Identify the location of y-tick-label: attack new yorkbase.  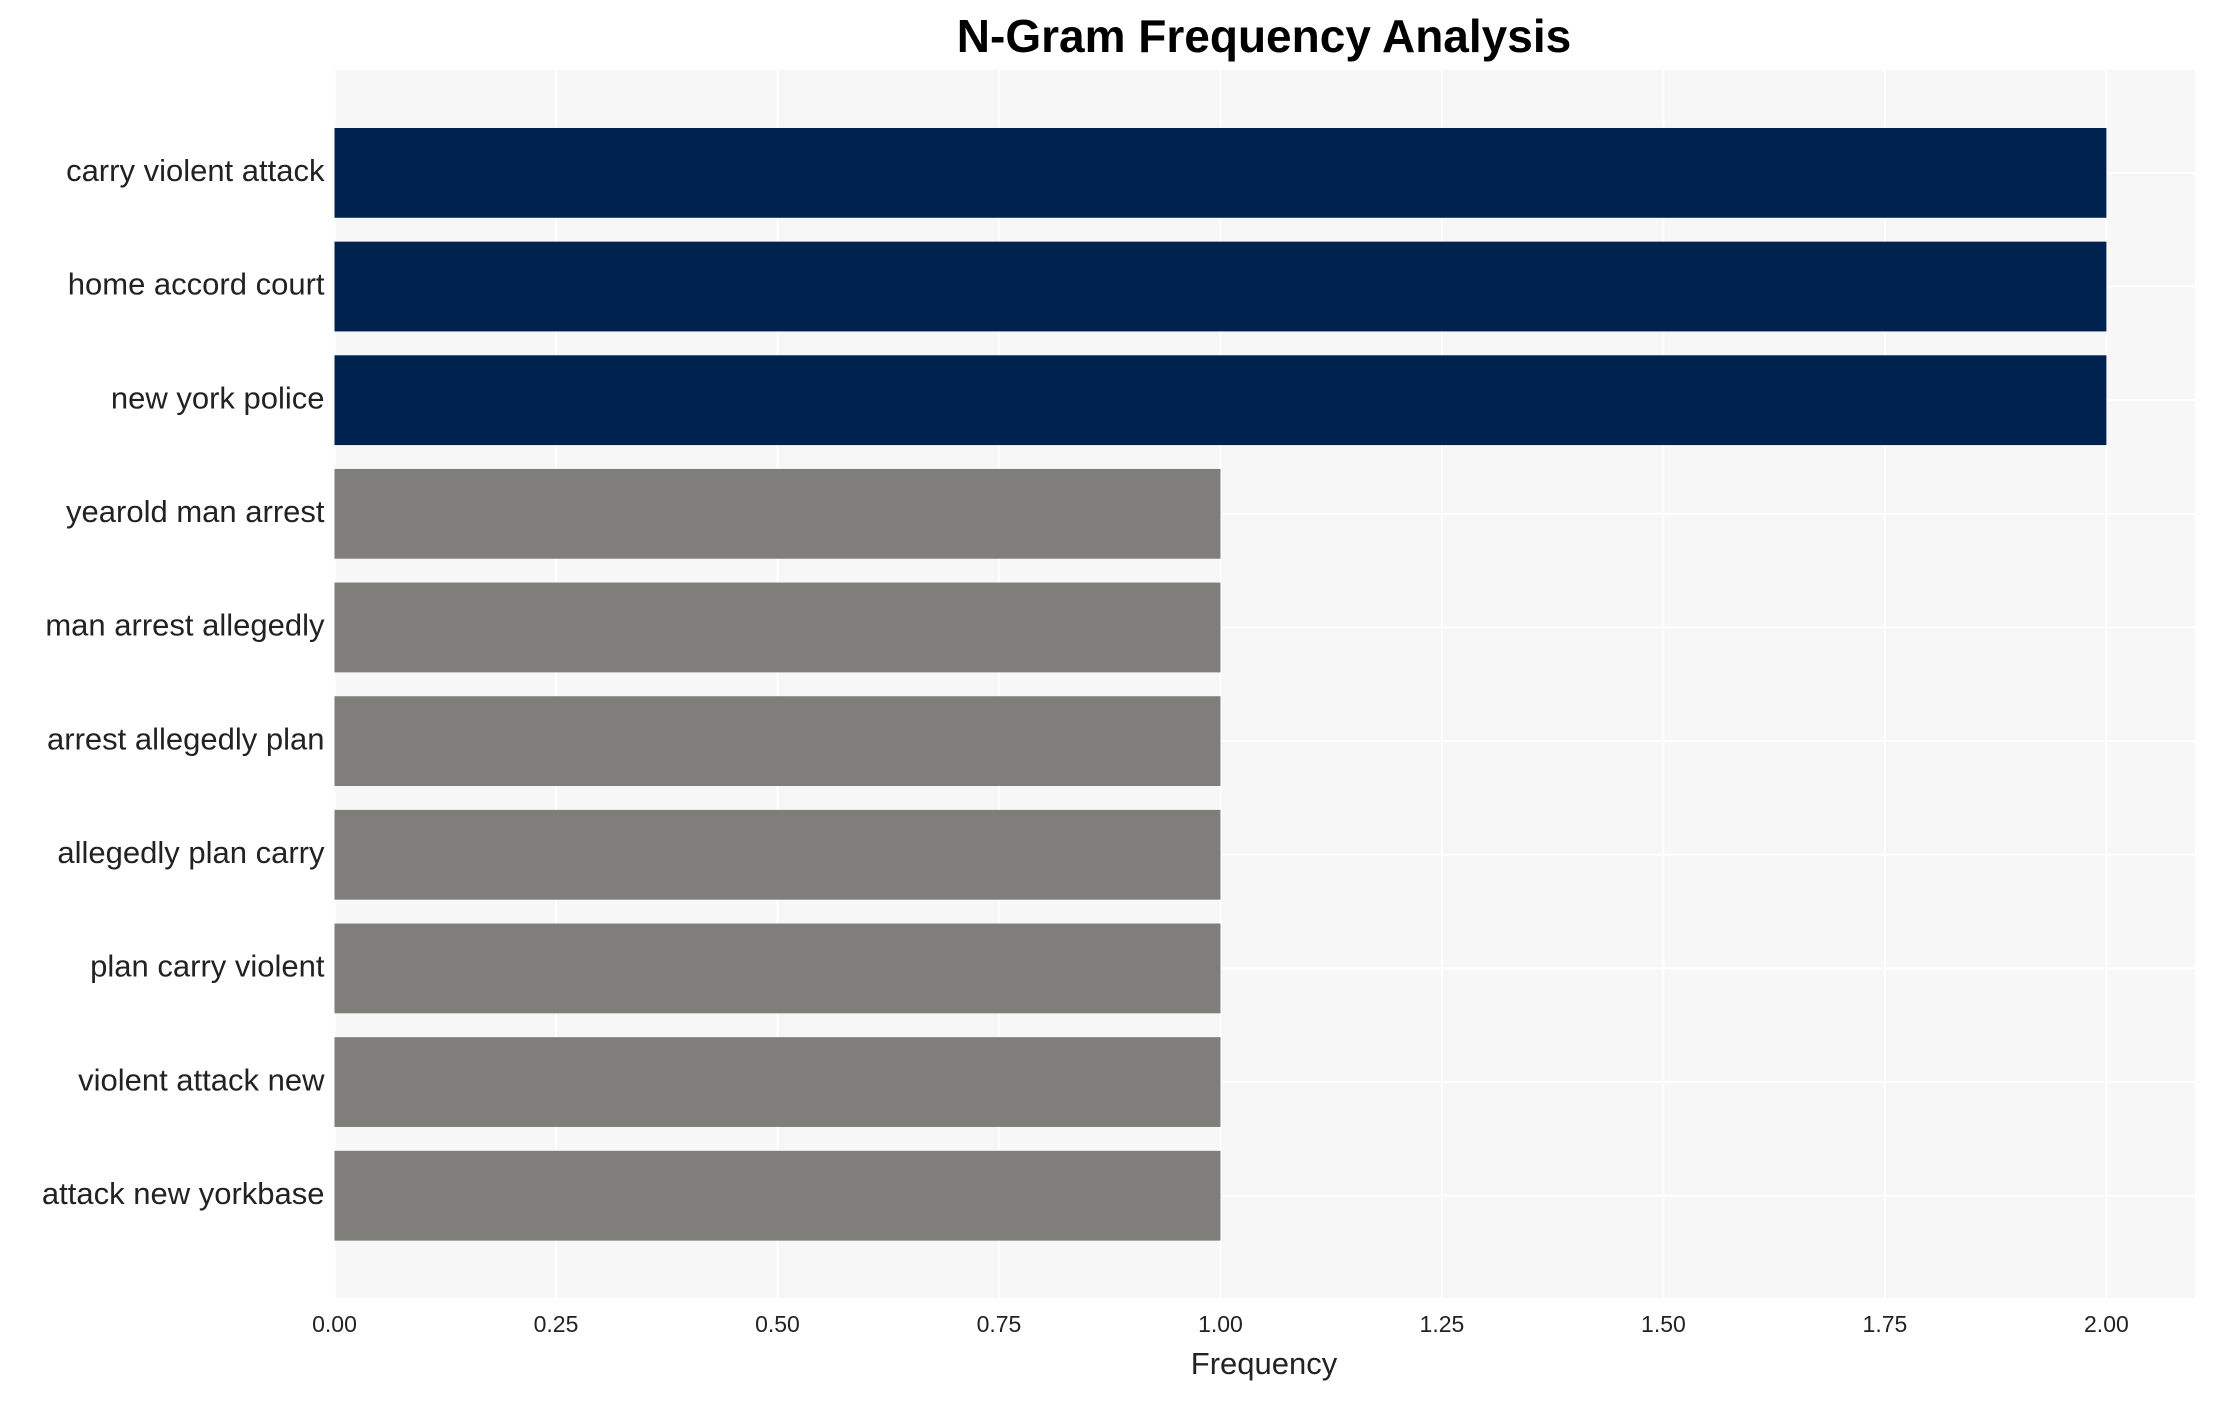
(183, 1193).